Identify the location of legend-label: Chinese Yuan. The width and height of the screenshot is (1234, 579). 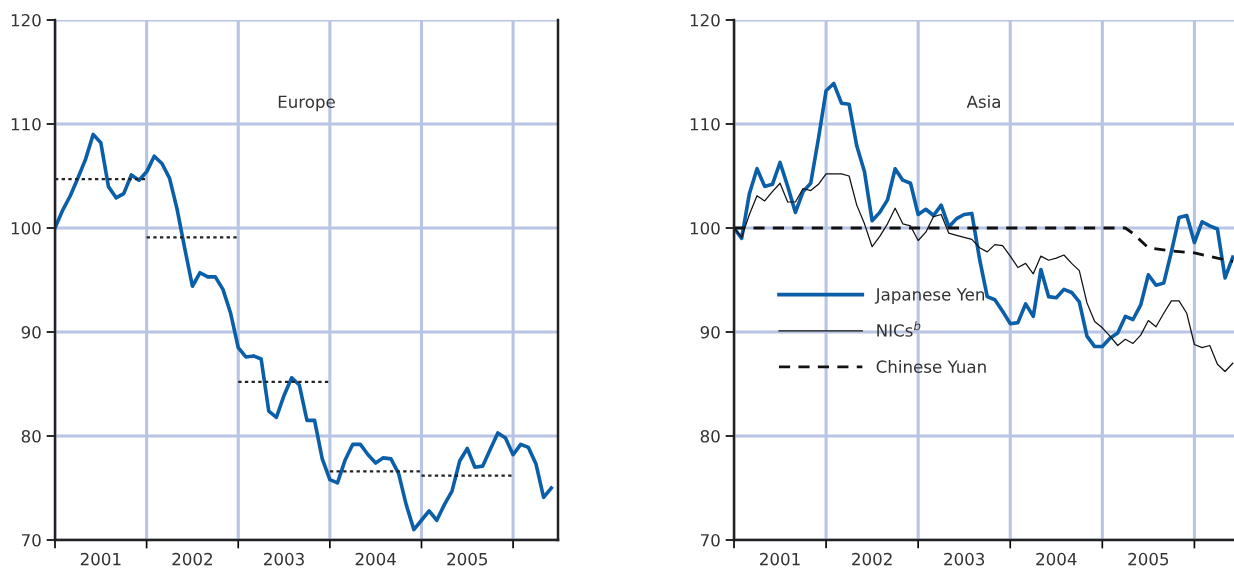
(931, 366).